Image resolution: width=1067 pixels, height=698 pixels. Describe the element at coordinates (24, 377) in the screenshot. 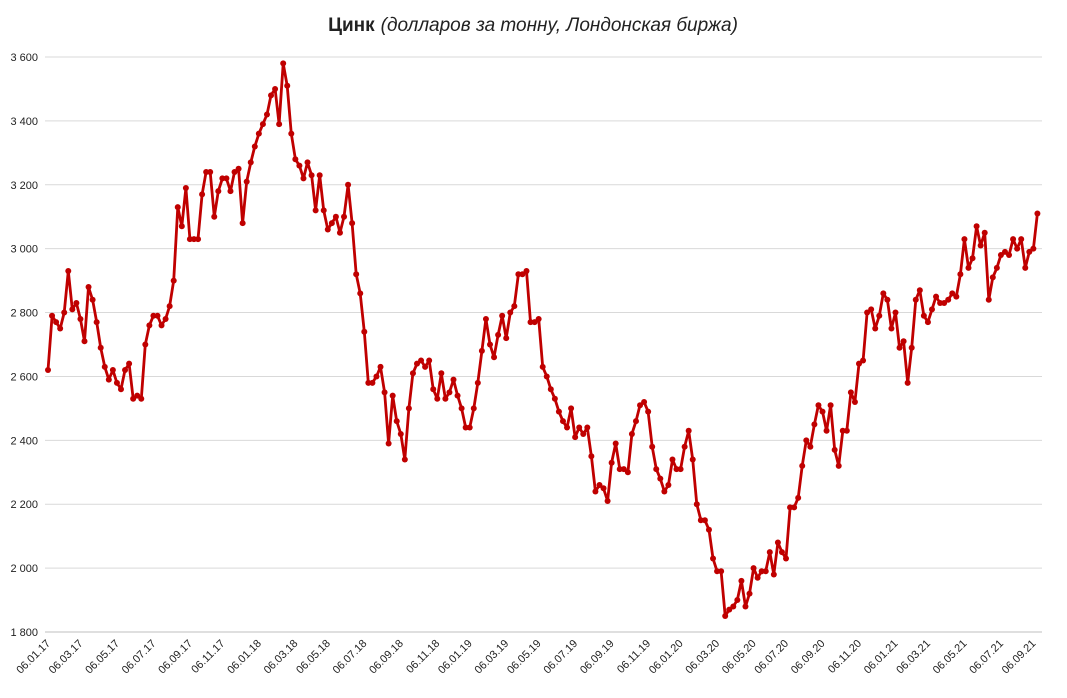

I see `y-tick-label: 2 600` at that location.